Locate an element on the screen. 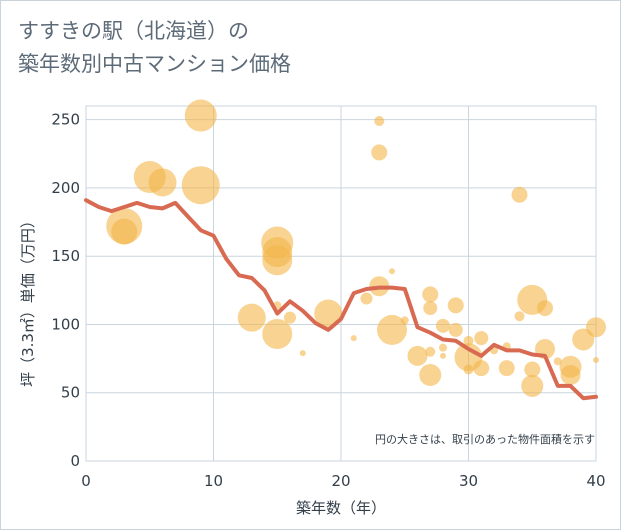 The width and height of the screenshot is (621, 530). y-axis-title: 坪（3.3㎡）単価（万円） is located at coordinates (28, 300).